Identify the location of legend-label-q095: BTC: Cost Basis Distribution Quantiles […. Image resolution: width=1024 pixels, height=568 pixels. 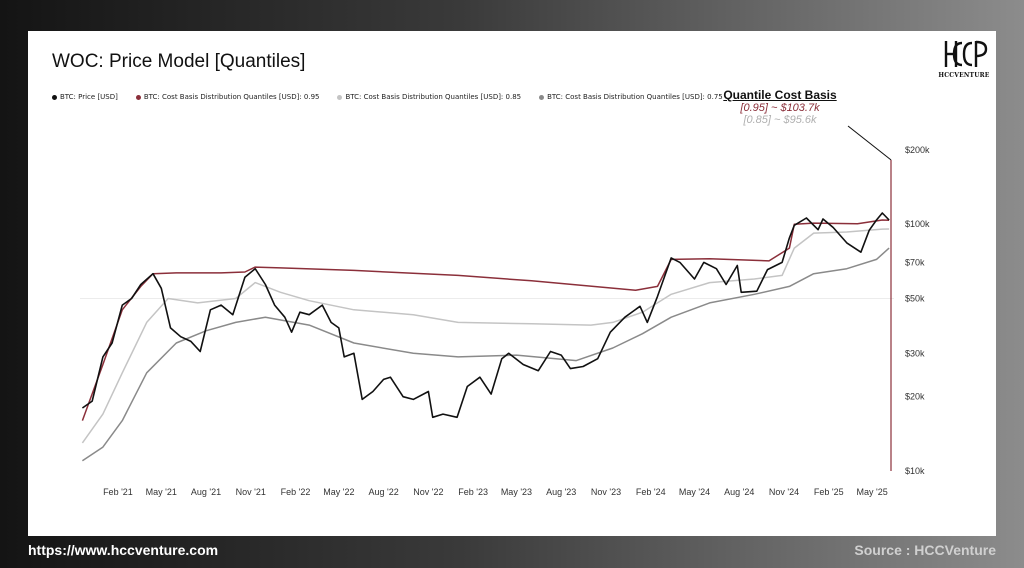
(231, 97).